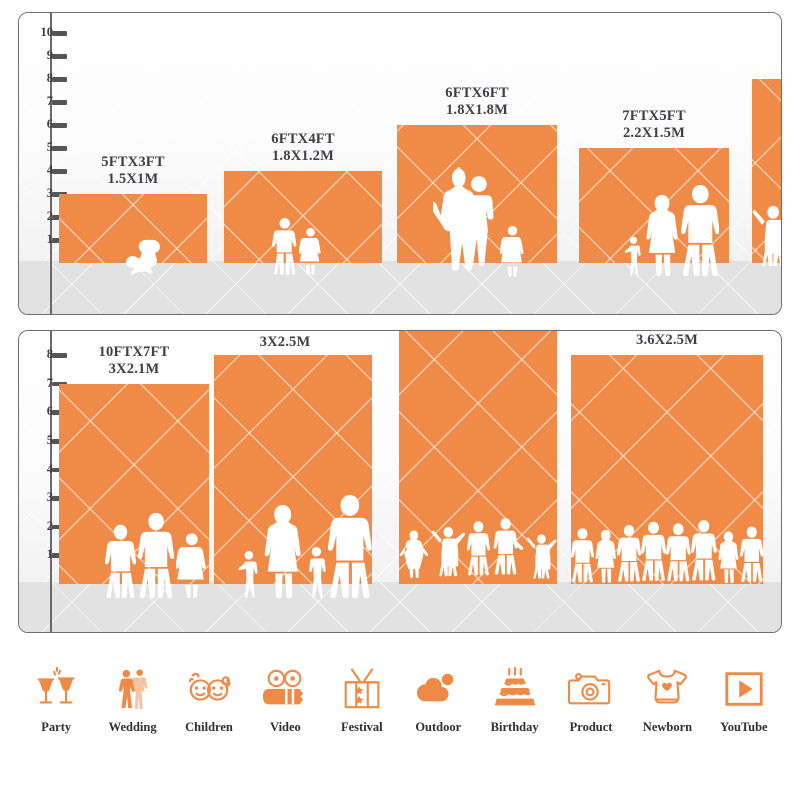  Describe the element at coordinates (134, 368) in the screenshot. I see `bar-size-label-m: 3X2.1M` at that location.